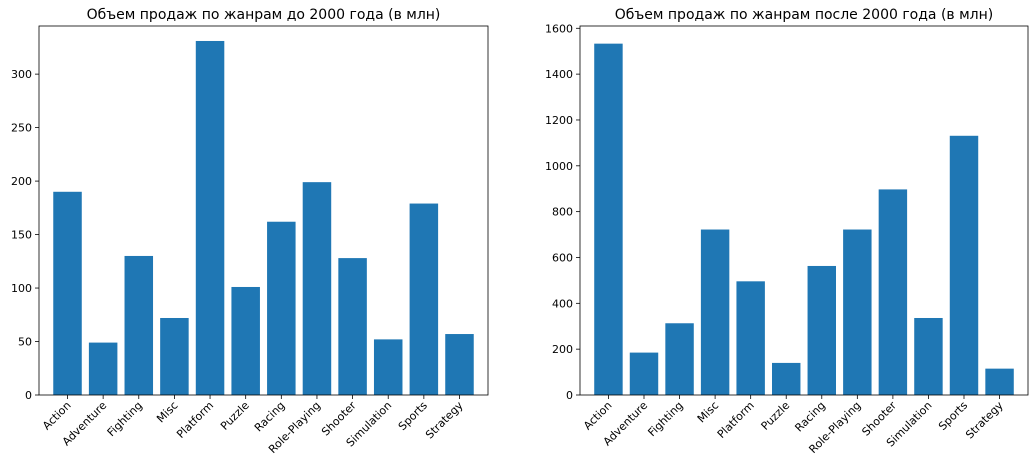 The width and height of the screenshot is (1036, 467). I want to click on y-tick-label: 1000, so click(559, 166).